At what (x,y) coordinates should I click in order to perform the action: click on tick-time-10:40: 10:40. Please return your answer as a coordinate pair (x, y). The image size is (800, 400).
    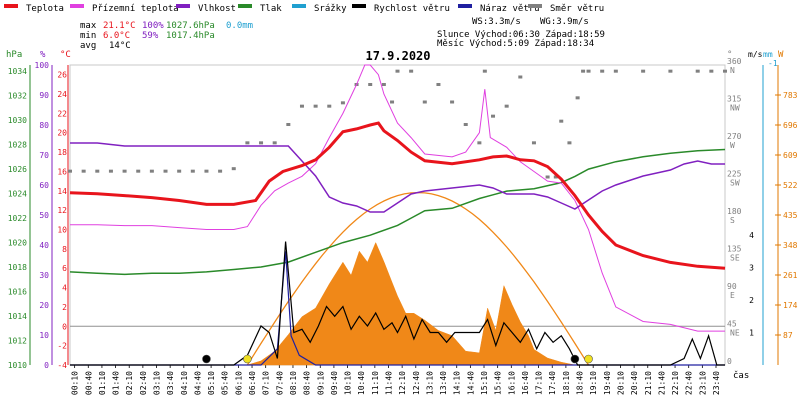
    Looking at the image, I should click on (361, 383).